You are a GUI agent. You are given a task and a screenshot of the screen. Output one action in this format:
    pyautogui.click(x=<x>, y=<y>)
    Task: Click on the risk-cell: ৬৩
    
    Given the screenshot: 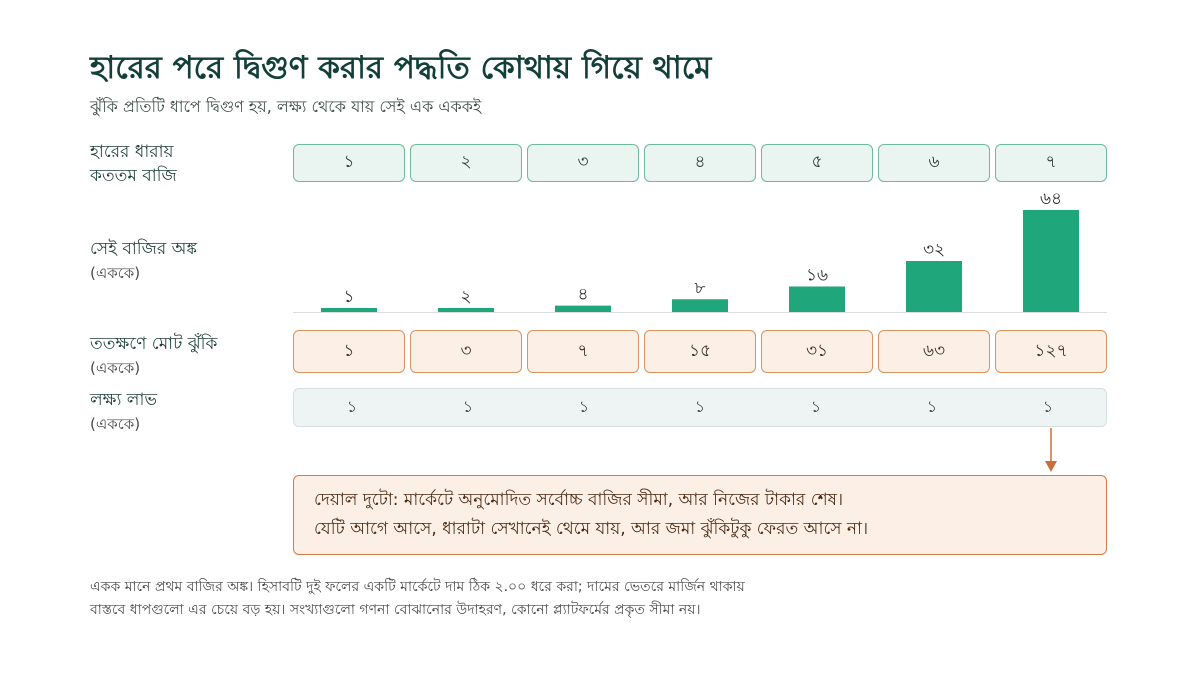 What is the action you would take?
    pyautogui.click(x=934, y=351)
    